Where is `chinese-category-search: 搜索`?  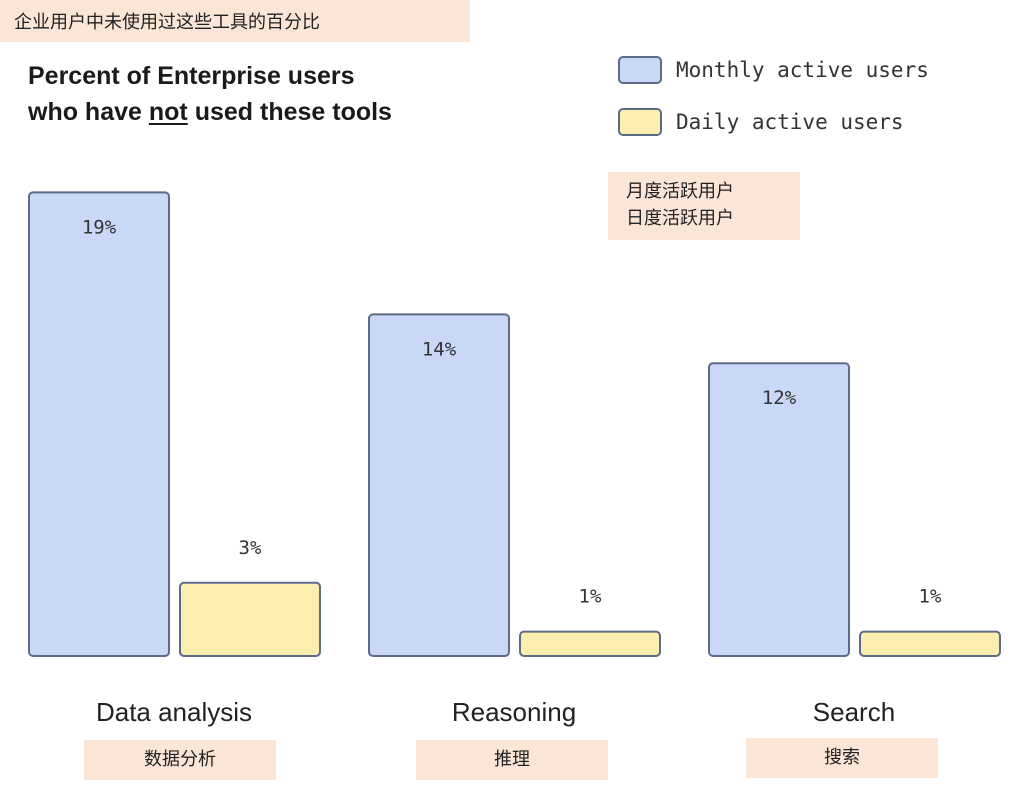
chinese-category-search: 搜索 is located at coordinates (842, 757).